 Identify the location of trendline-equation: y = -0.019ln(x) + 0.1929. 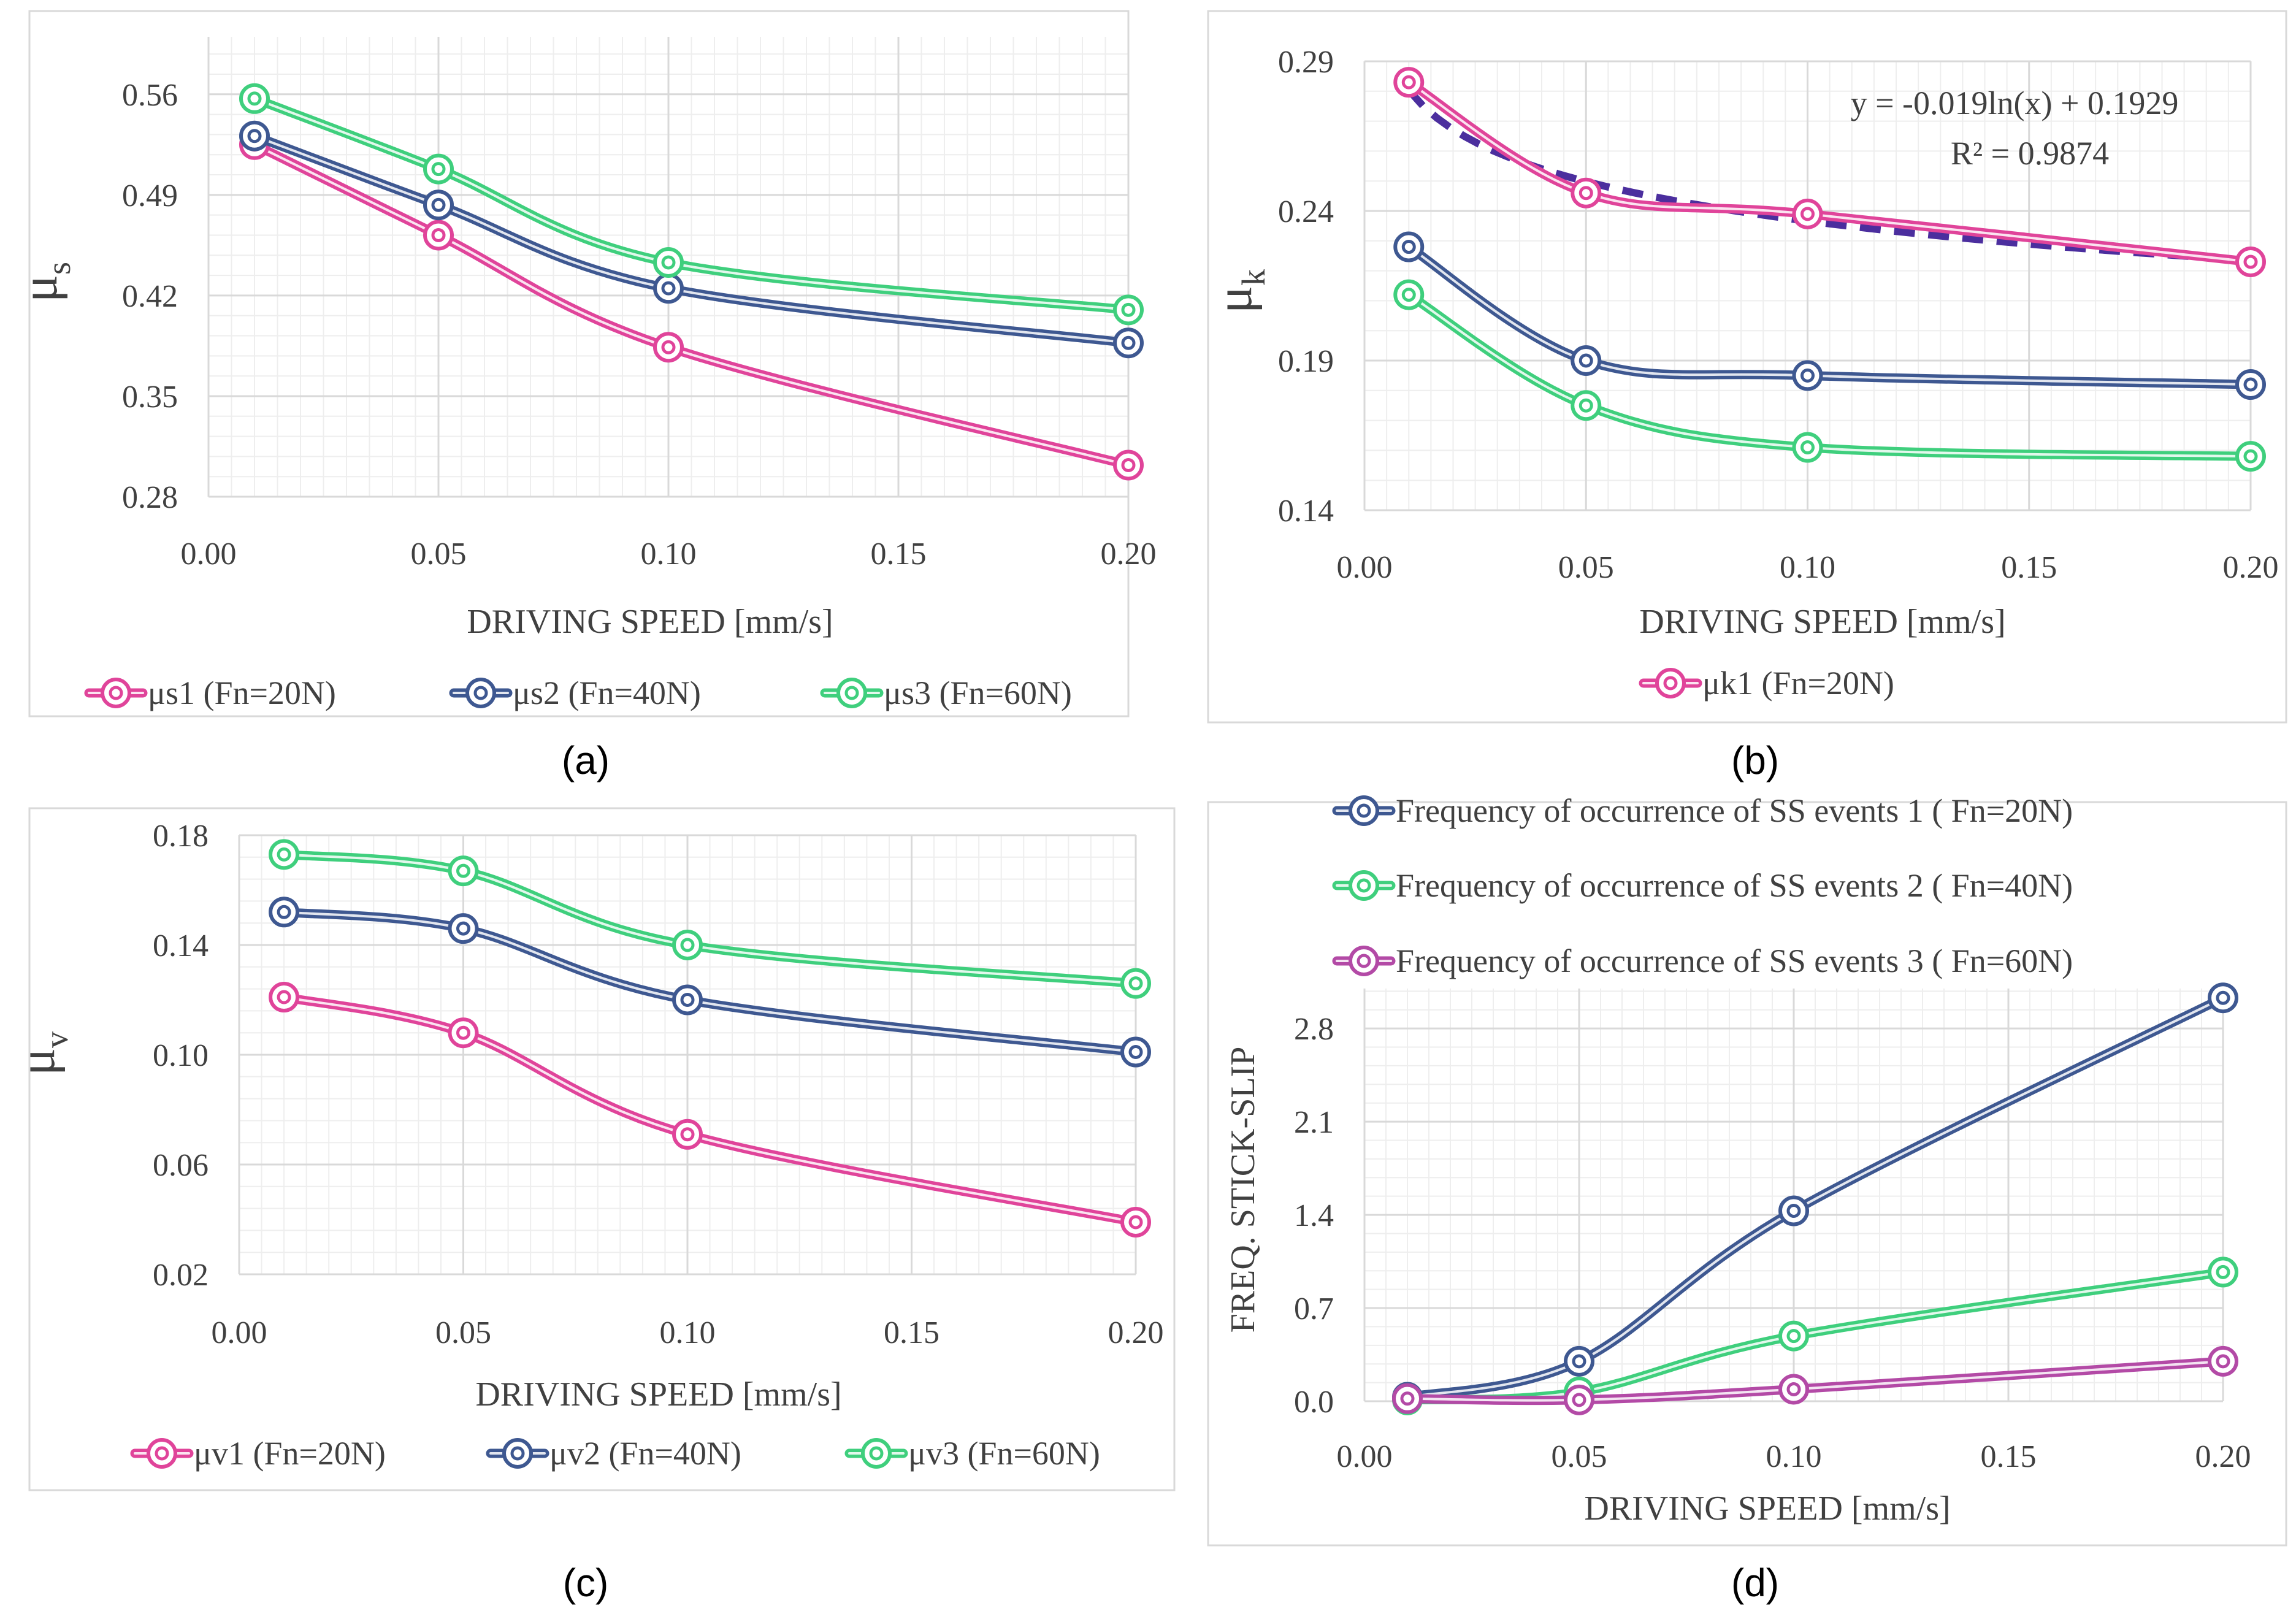
(2015, 103).